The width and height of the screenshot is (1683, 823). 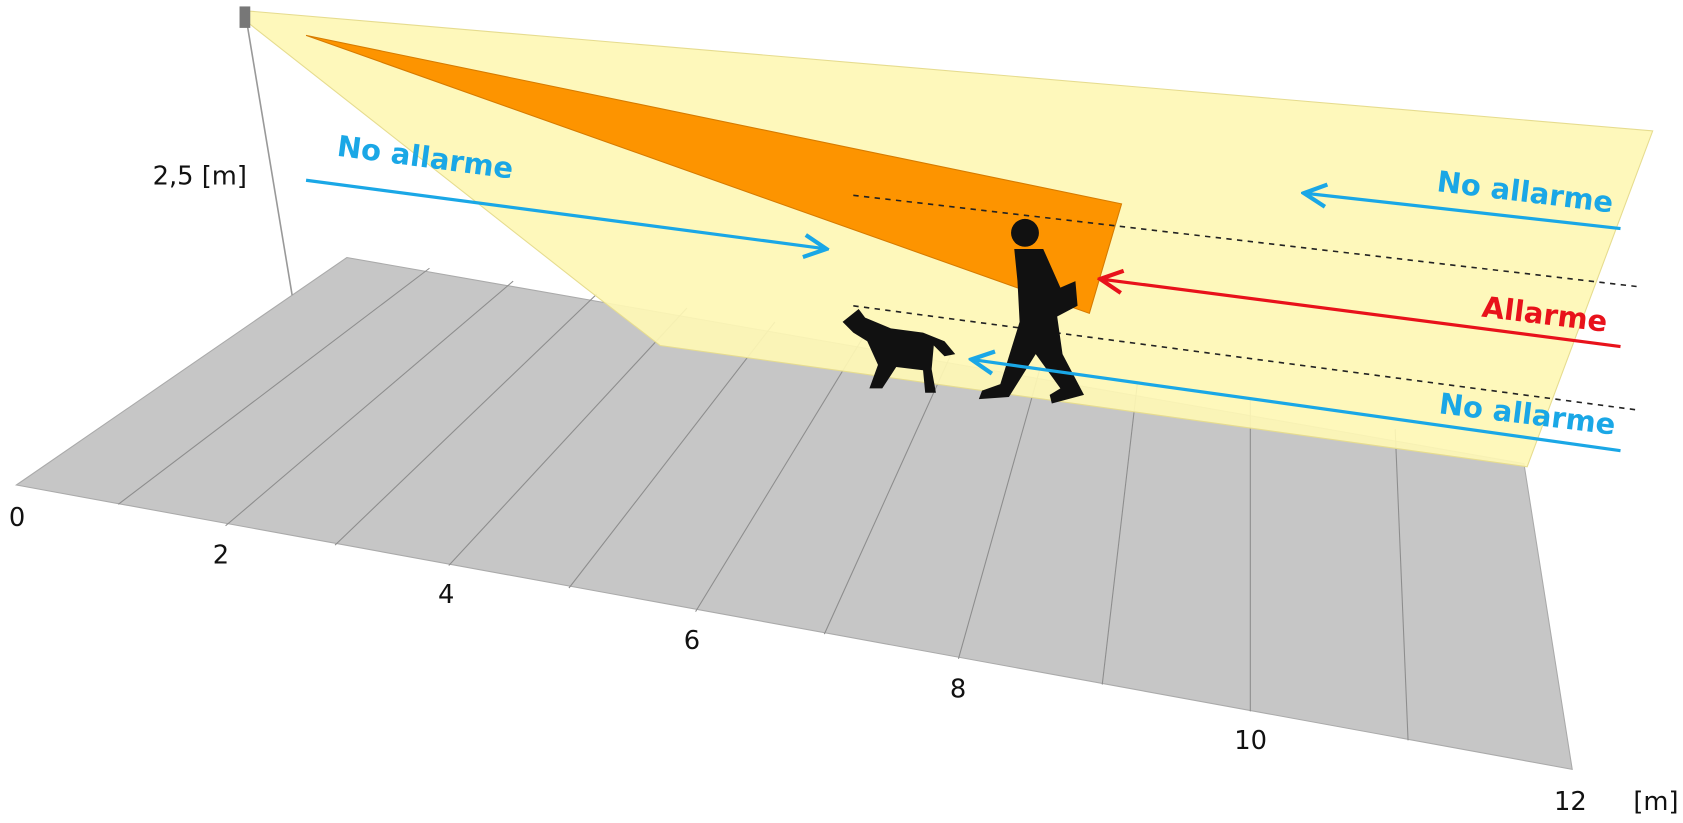 What do you see at coordinates (1250, 741) in the screenshot?
I see `axis-tick: 10` at bounding box center [1250, 741].